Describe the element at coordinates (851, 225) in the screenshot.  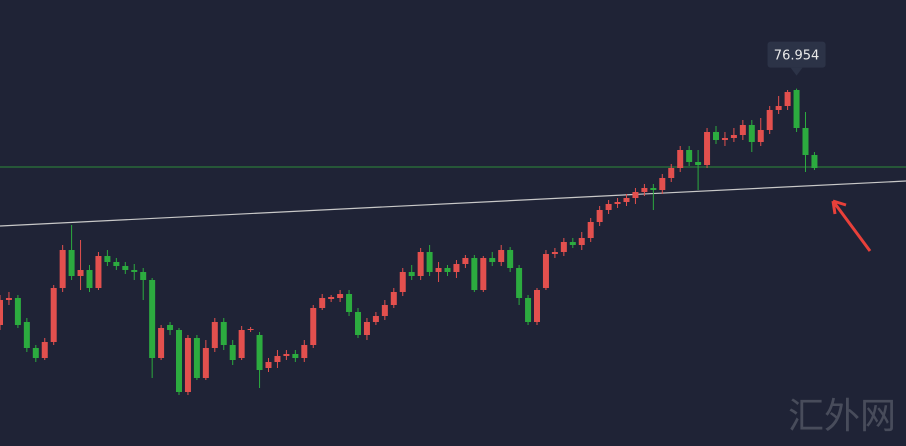
I see `arrow` at that location.